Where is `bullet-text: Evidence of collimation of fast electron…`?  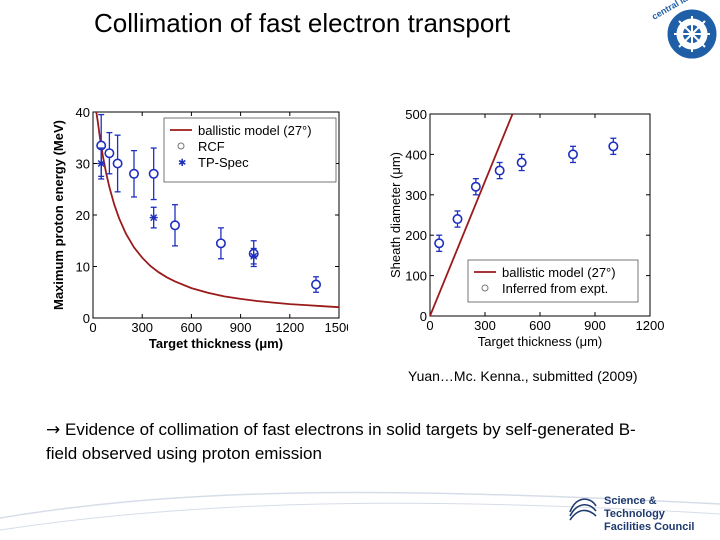 bullet-text: Evidence of collimation of fast electron… is located at coordinates (341, 441).